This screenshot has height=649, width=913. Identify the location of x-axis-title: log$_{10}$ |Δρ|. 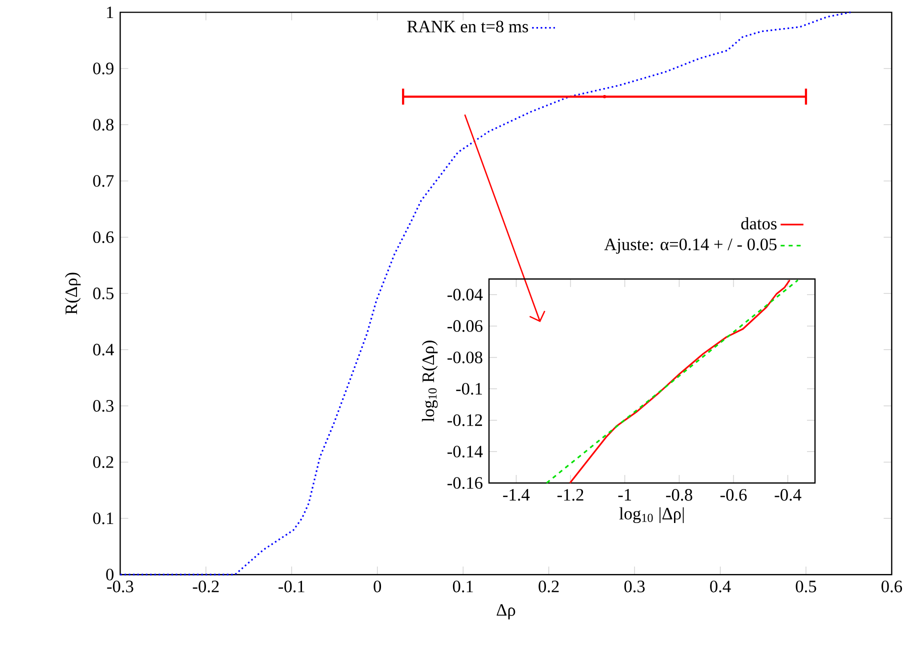
(651, 515).